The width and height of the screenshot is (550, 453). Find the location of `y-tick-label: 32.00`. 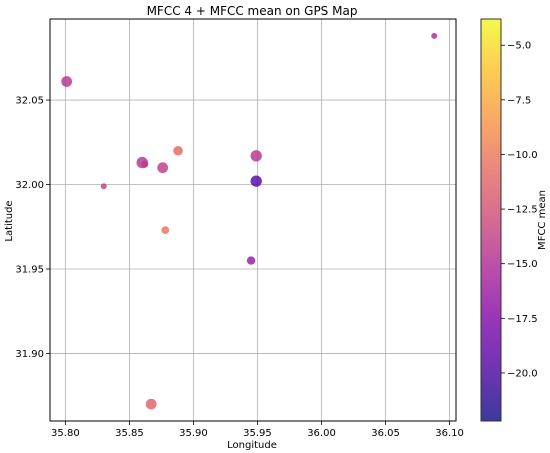

y-tick-label: 32.00 is located at coordinates (29, 185).